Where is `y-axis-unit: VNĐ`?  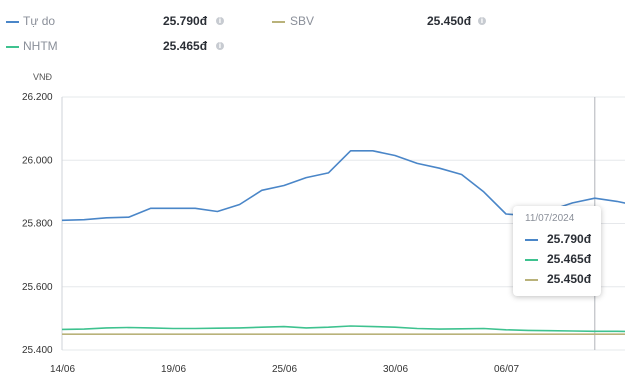
y-axis-unit: VNĐ is located at coordinates (43, 77).